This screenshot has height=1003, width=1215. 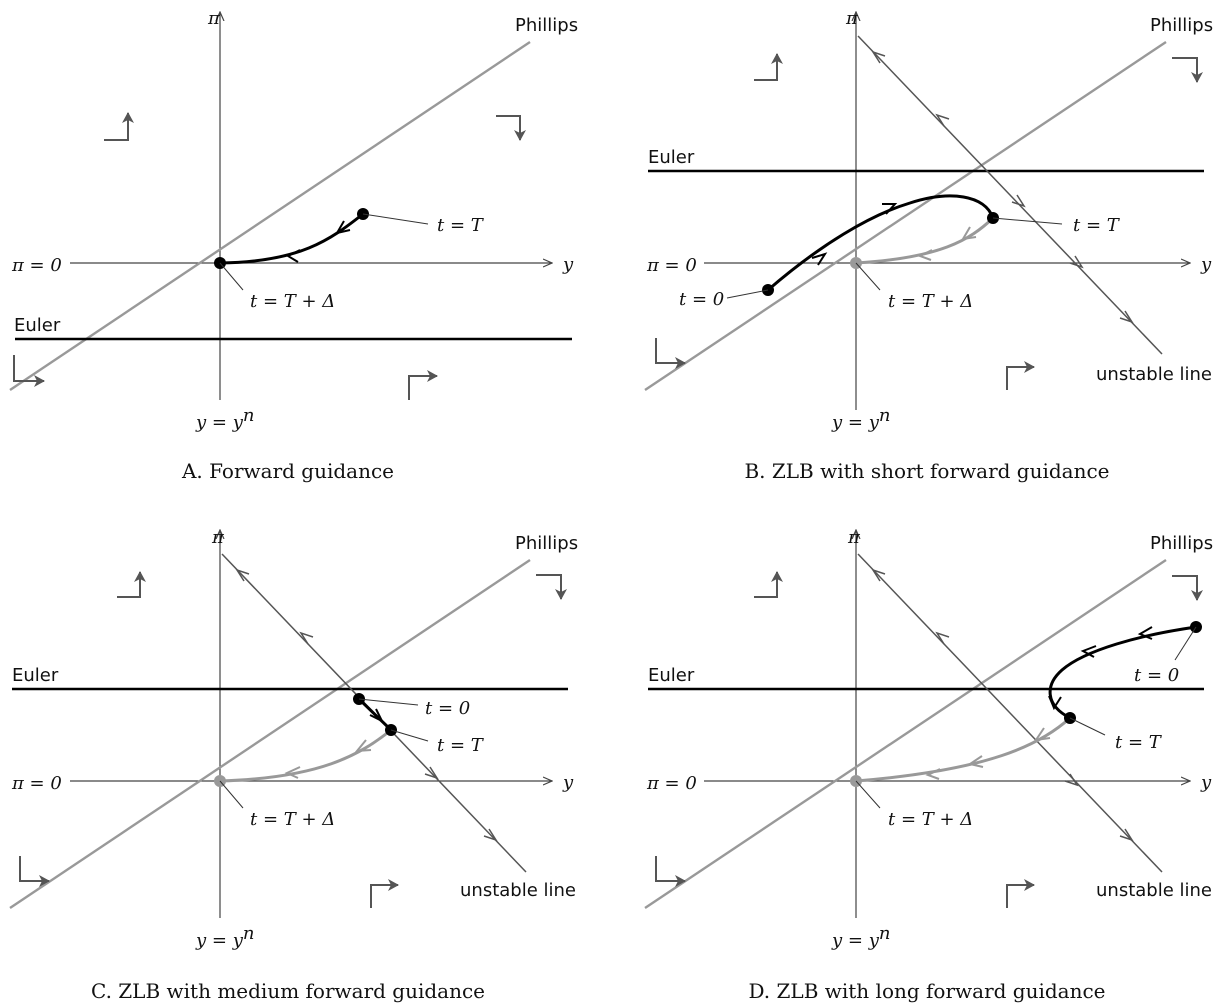 I want to click on panel-caption: C. ZLB with medium forward guidance, so click(x=288, y=991).